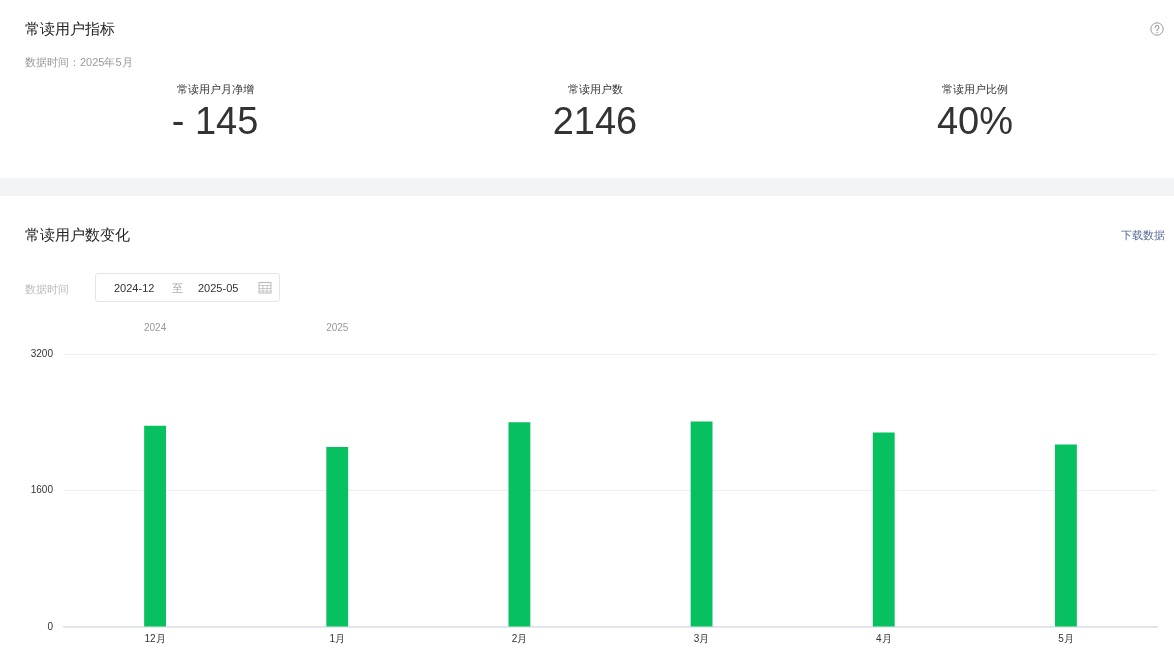  What do you see at coordinates (595, 121) in the screenshot?
I see `text: 2146` at bounding box center [595, 121].